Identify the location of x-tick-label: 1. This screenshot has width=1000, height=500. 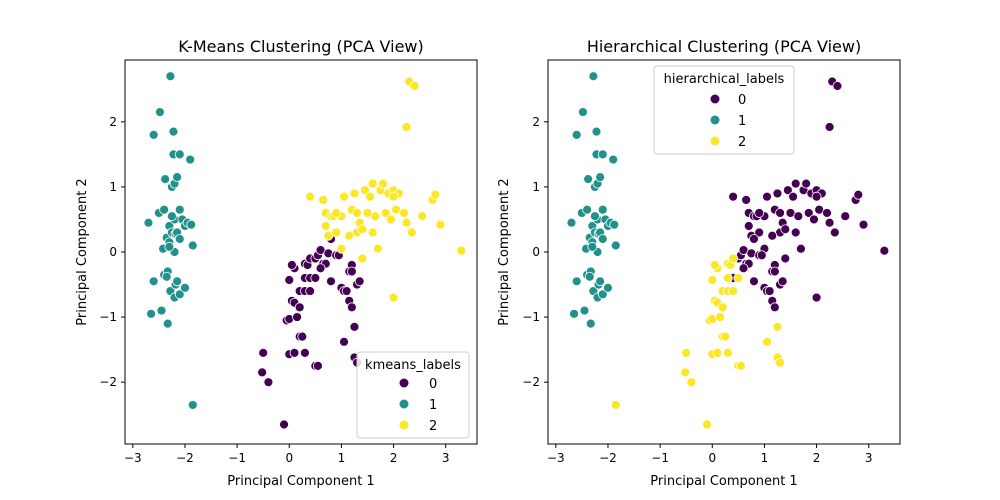
(342, 458).